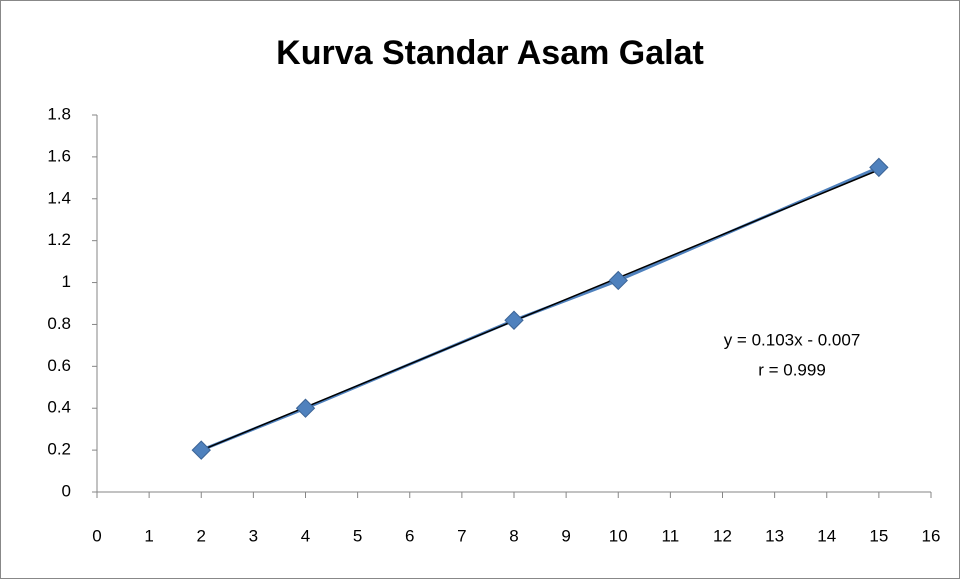  I want to click on x-tick-label: 16, so click(931, 535).